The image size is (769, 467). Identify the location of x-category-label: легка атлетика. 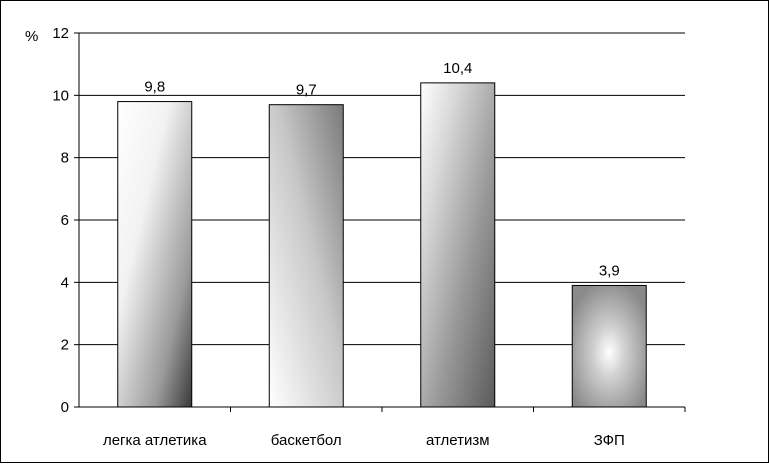
(155, 440).